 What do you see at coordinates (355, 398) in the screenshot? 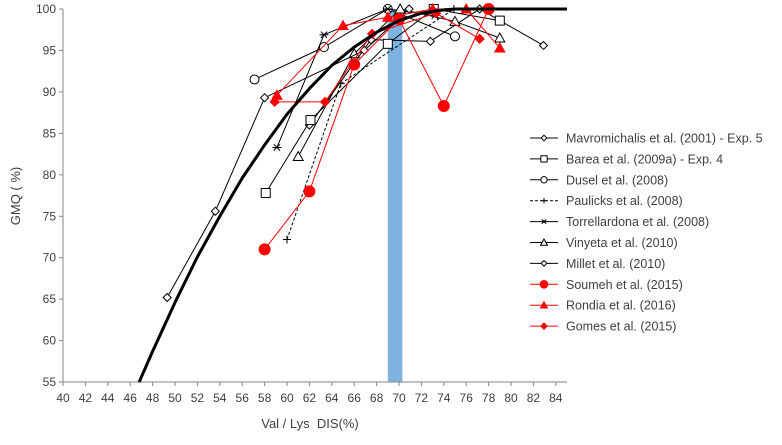
I see `x-tick-label: 66` at bounding box center [355, 398].